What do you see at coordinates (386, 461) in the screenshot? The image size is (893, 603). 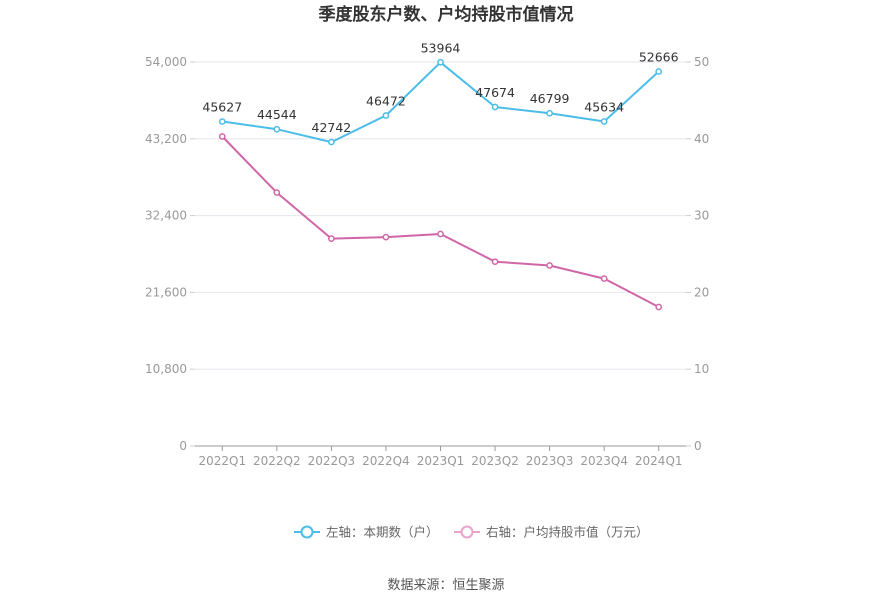 I see `x-axis-tick-label: 2022Q4` at bounding box center [386, 461].